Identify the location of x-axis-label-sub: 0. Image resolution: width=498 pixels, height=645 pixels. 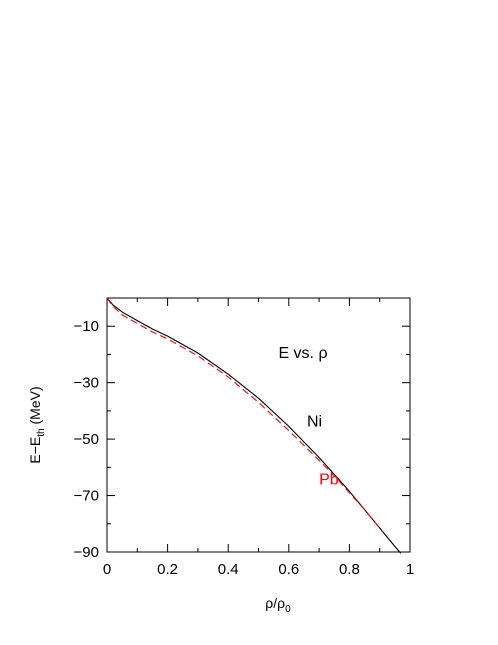
(288, 609).